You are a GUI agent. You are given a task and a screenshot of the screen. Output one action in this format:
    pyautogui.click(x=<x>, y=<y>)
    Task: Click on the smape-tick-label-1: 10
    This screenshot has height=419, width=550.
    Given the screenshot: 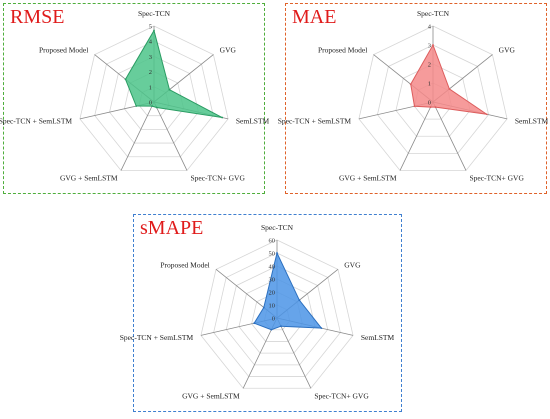 What is the action you would take?
    pyautogui.click(x=272, y=306)
    